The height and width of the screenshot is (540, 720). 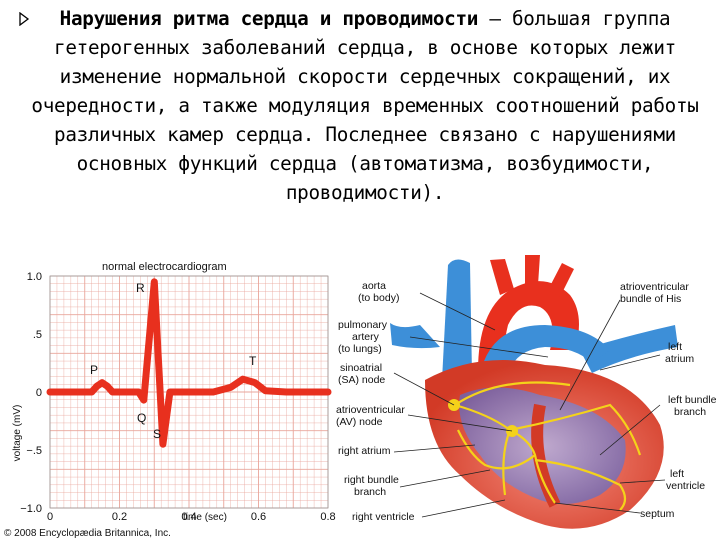 What do you see at coordinates (34, 277) in the screenshot?
I see `y-tick-label: 1.0` at bounding box center [34, 277].